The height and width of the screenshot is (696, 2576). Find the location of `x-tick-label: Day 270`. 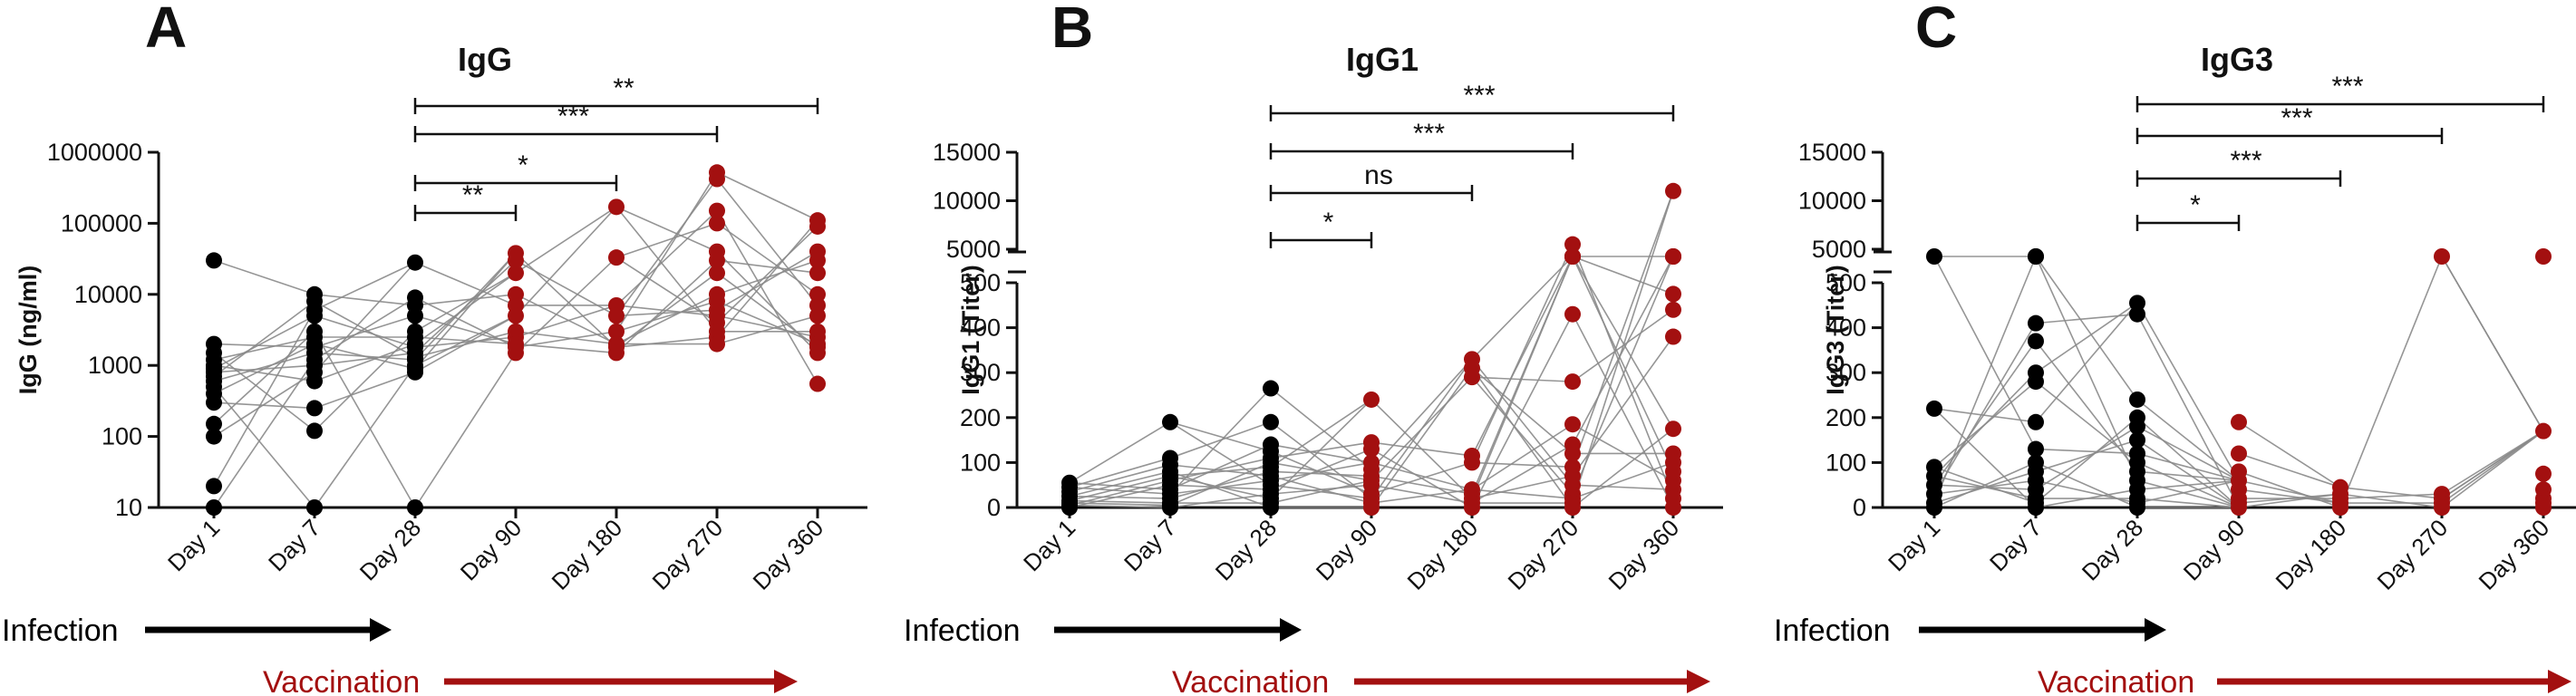

x-tick-label: Day 270 is located at coordinates (2413, 554).